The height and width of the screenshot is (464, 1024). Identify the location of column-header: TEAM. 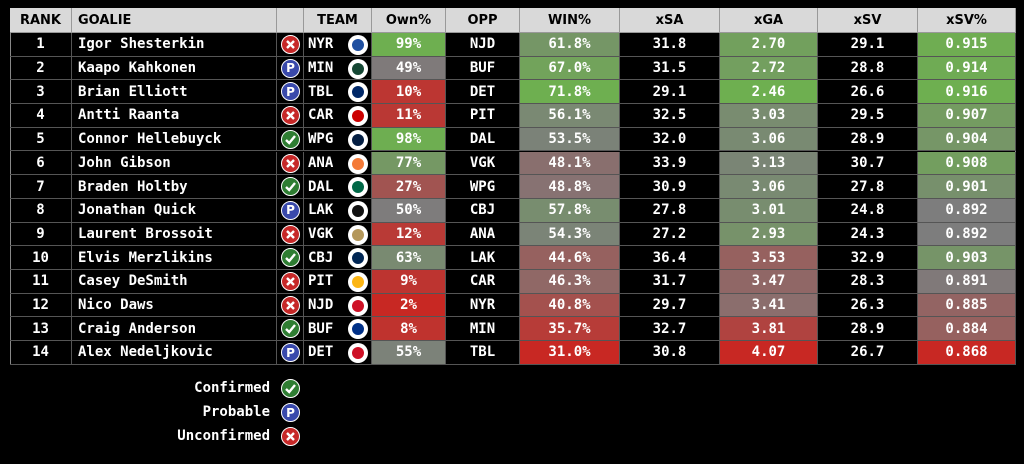
(338, 20).